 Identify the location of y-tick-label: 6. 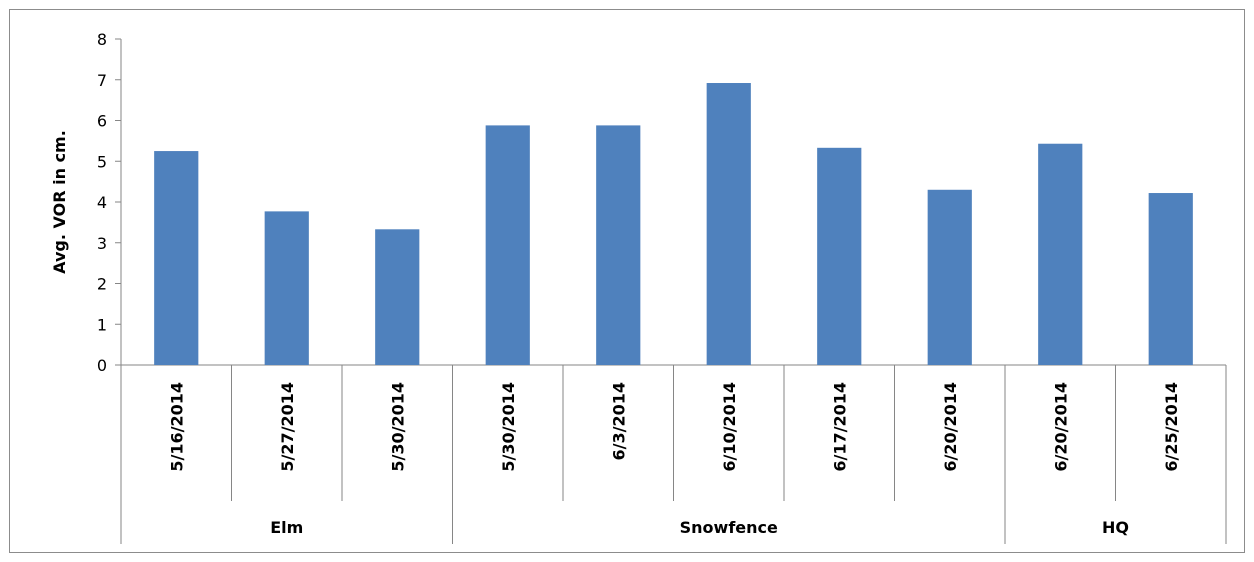
(102, 121).